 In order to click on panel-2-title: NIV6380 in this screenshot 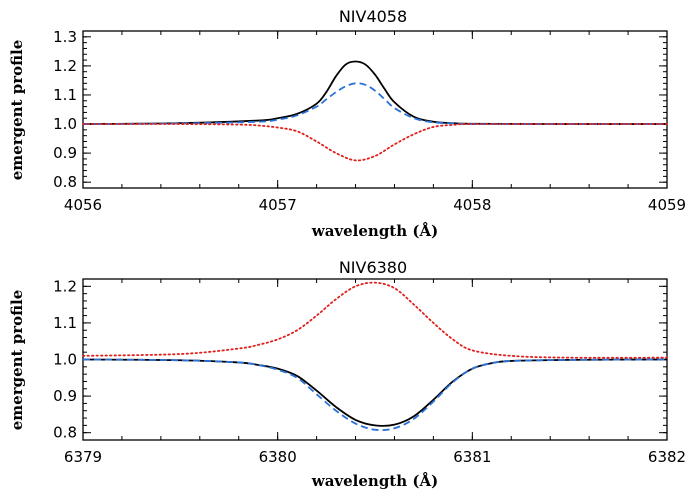, I will do `click(373, 267)`.